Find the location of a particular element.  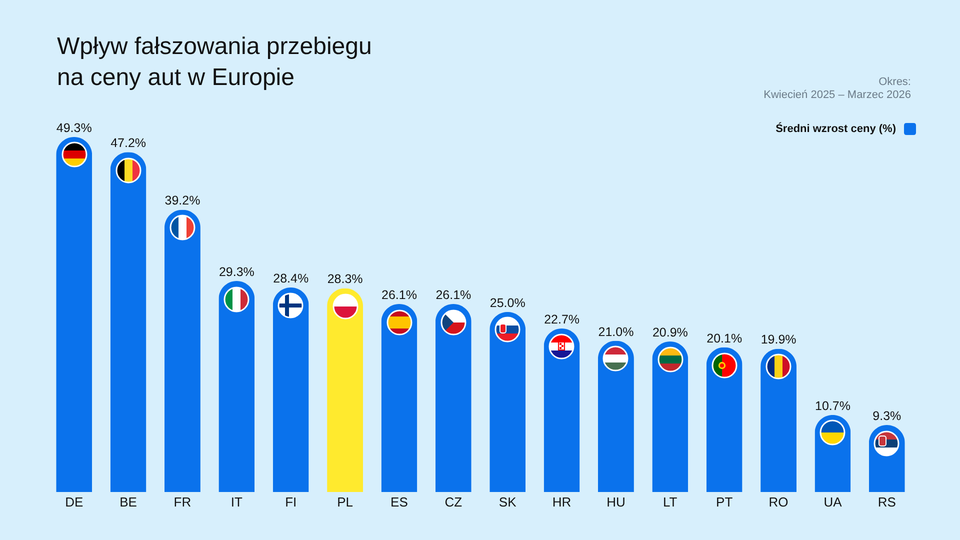

x-tick-label: CZ is located at coordinates (453, 502).